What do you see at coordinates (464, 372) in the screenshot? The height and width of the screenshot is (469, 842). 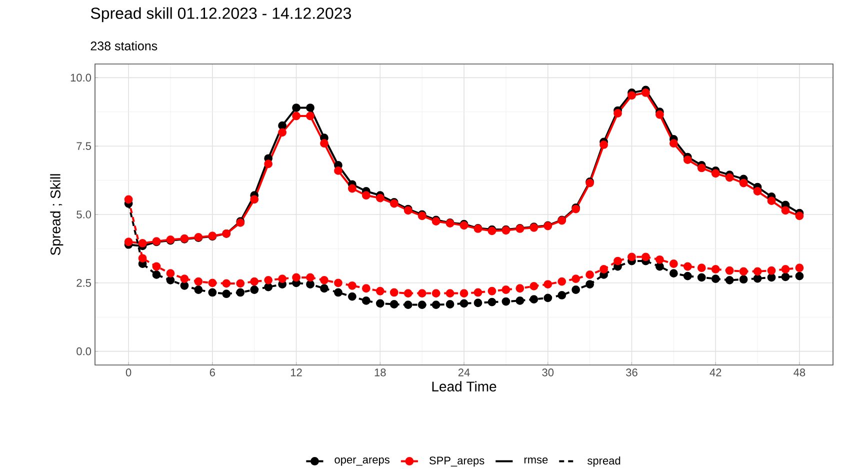 I see `x-tick-label: 24` at bounding box center [464, 372].